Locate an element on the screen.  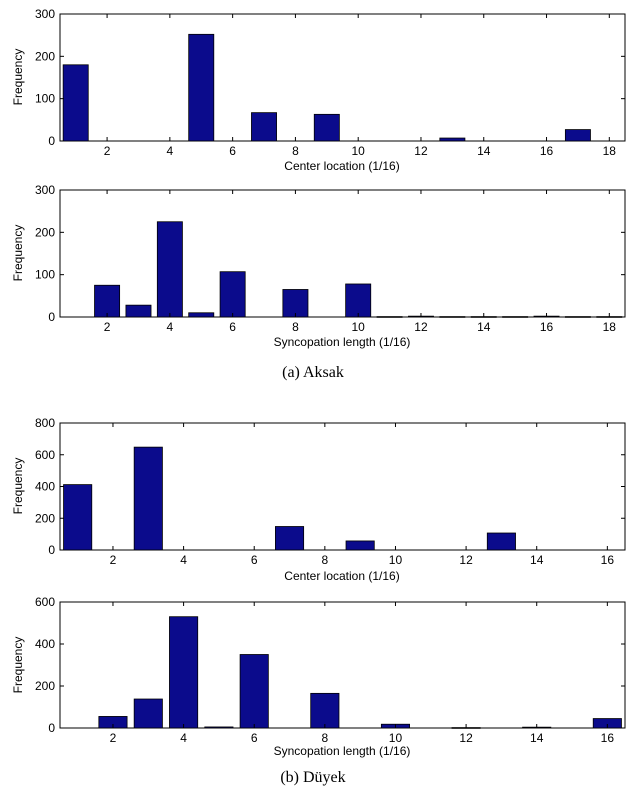
y-tick-label: 800 is located at coordinates (45, 423).